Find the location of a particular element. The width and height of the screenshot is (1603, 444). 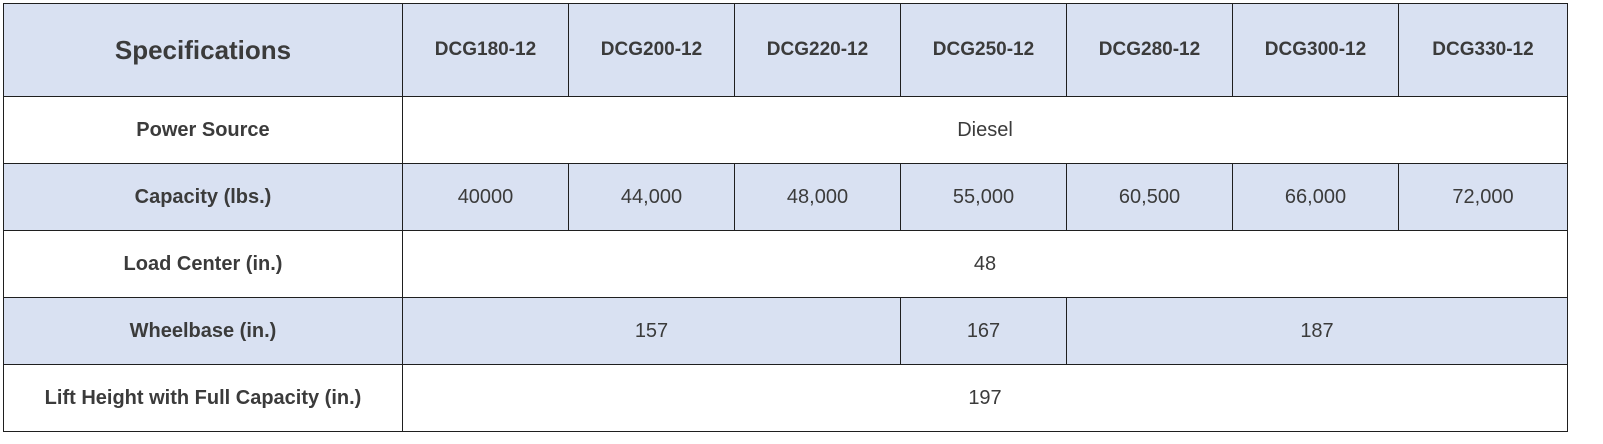

wheelbase-row: Wheelbase (in.) 157 167 187 is located at coordinates (785, 331).